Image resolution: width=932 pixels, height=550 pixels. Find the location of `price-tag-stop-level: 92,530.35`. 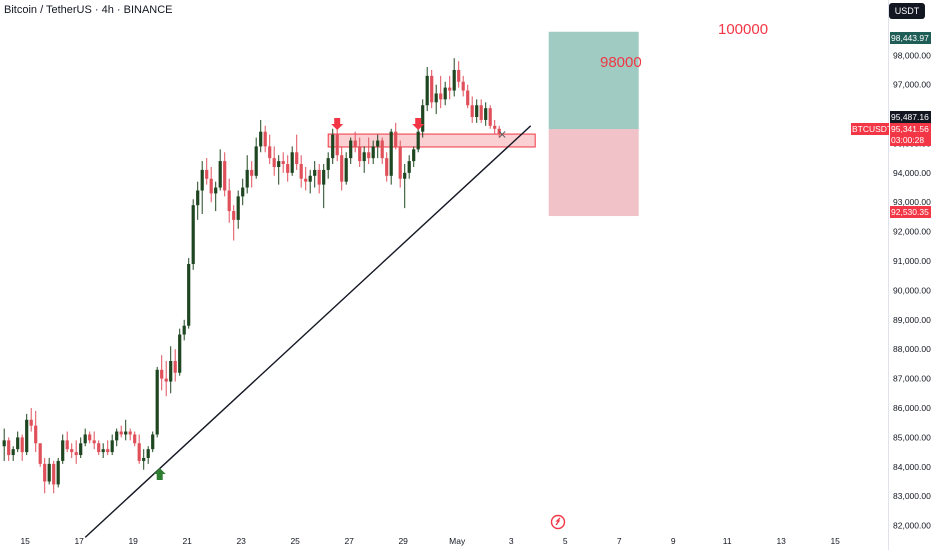

price-tag-stop-level: 92,530.35 is located at coordinates (910, 212).